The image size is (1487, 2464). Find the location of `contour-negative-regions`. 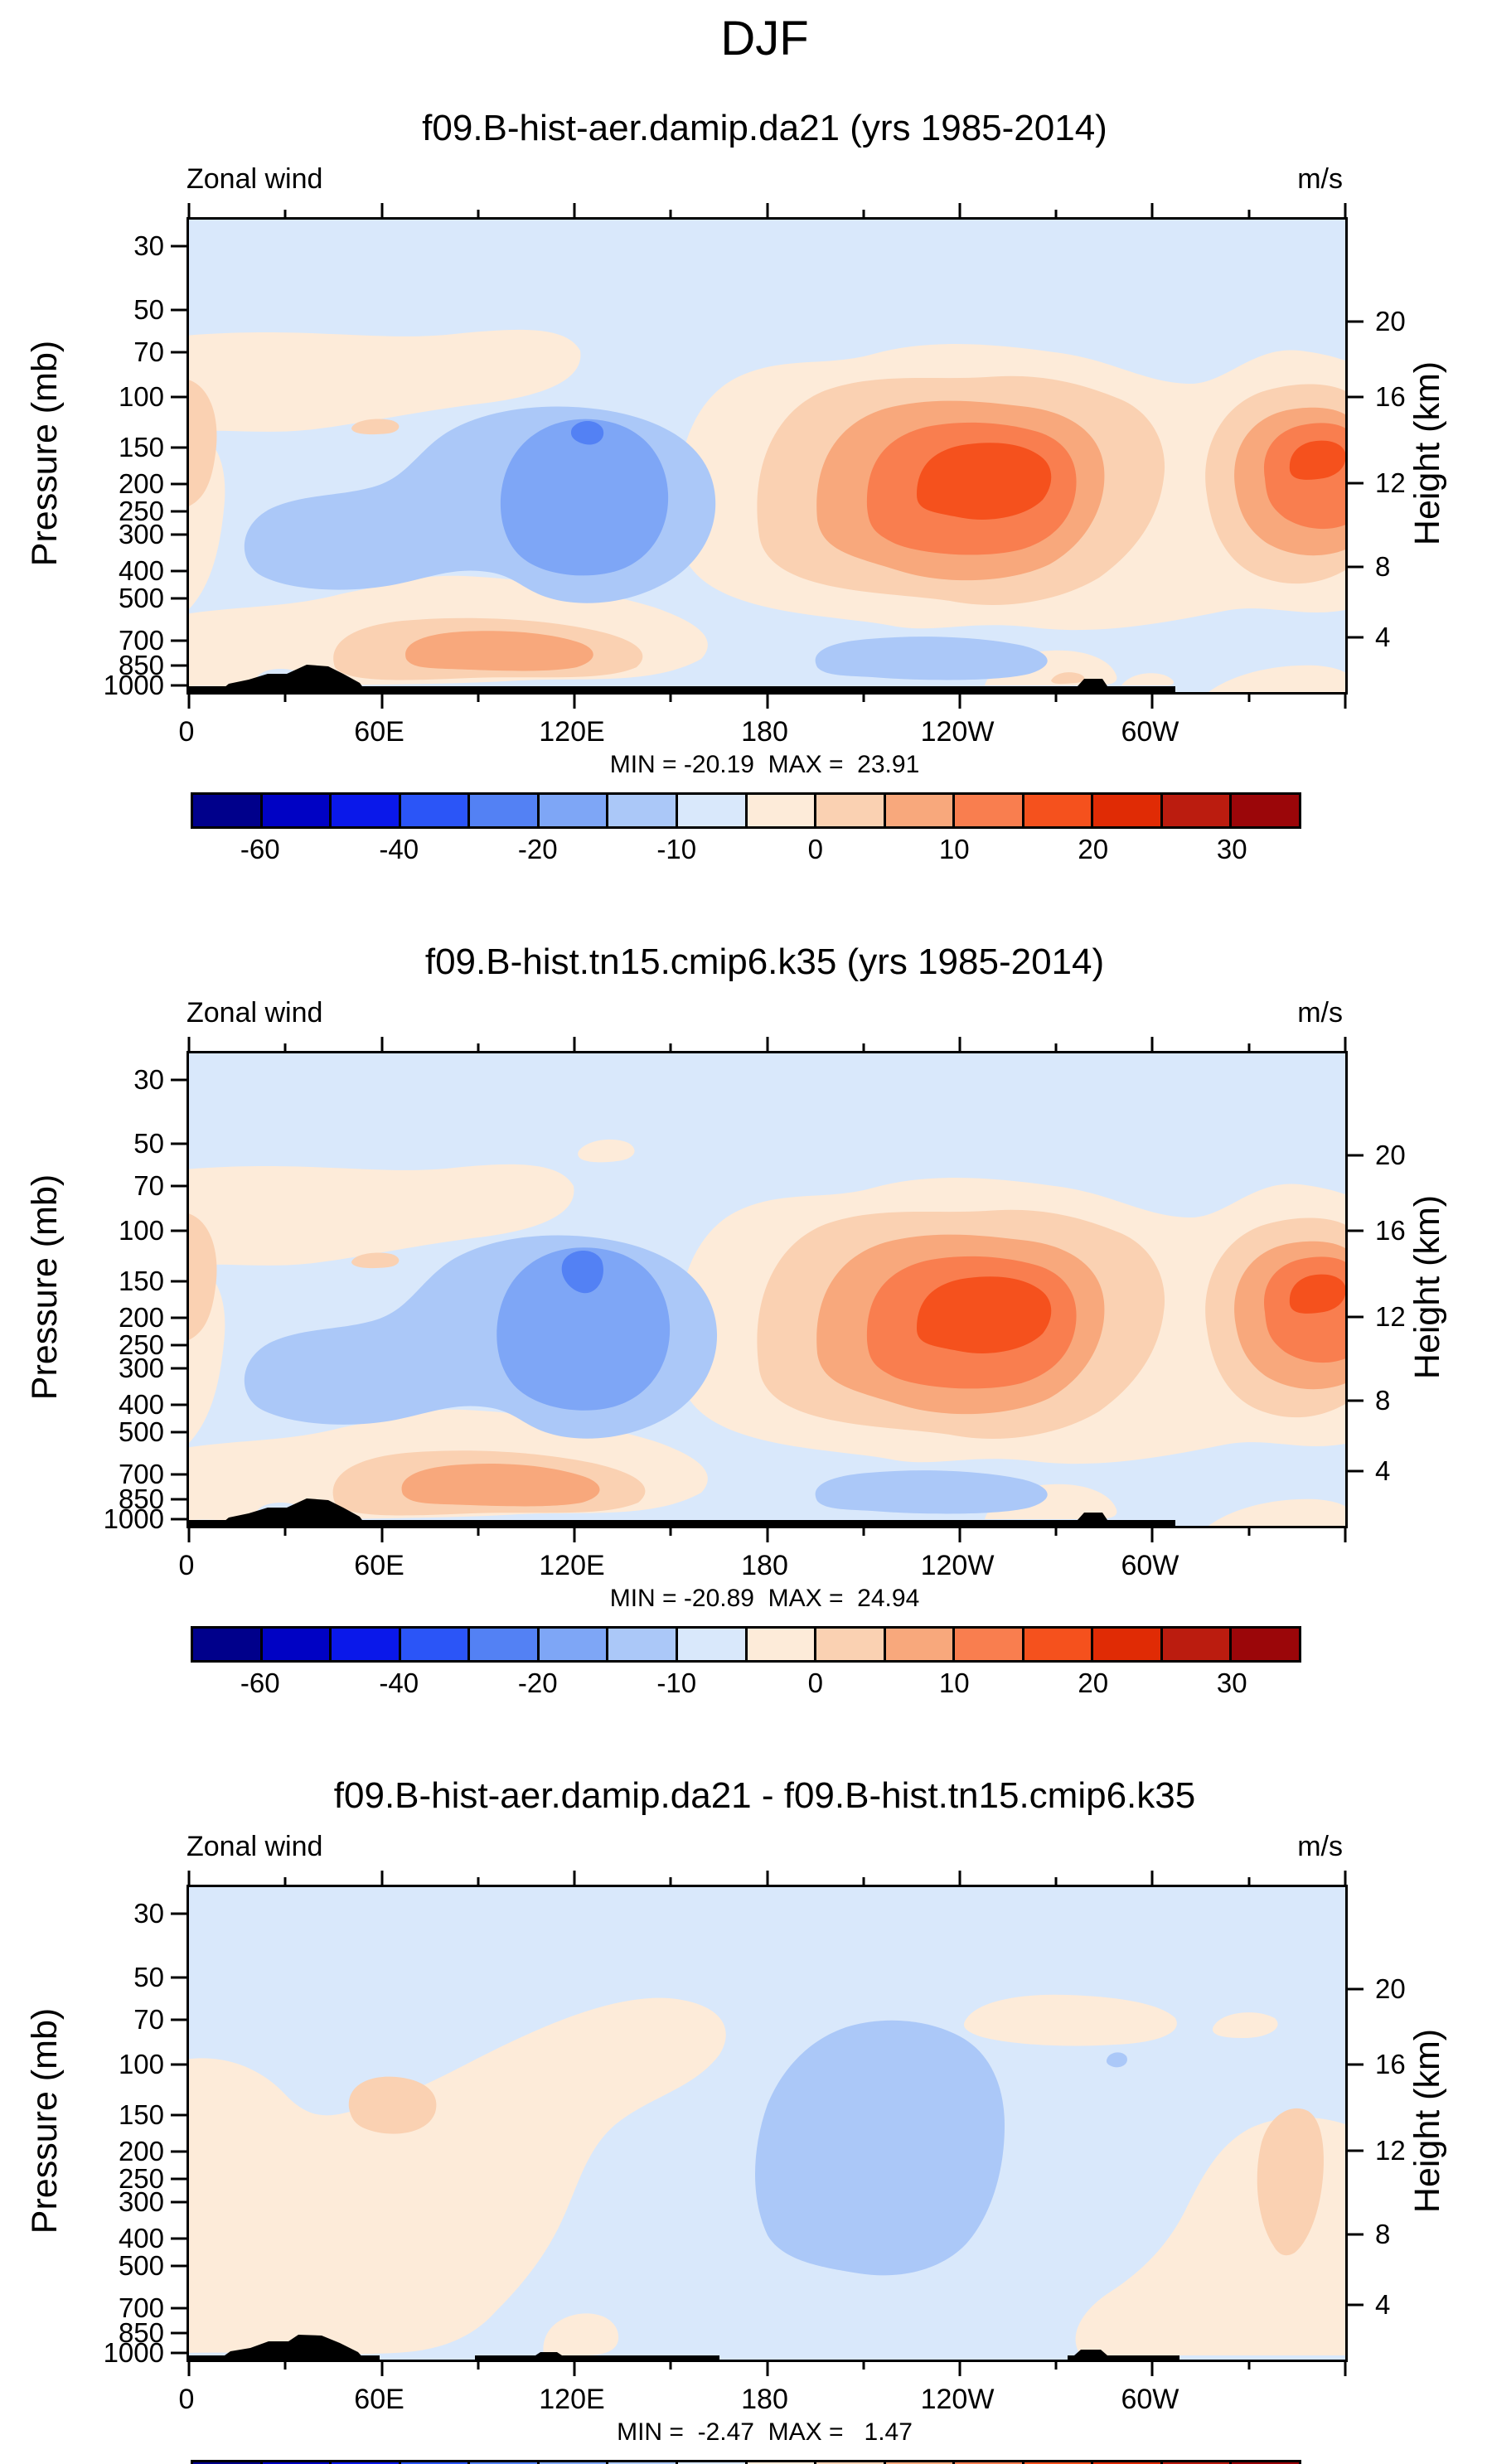

contour-negative-regions is located at coordinates (646, 547).